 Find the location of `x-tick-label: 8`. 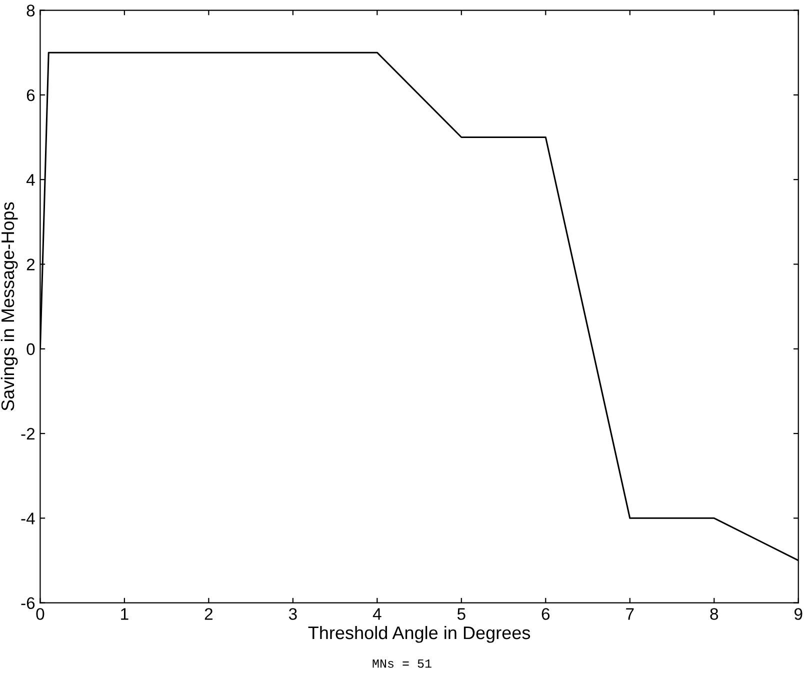

x-tick-label: 8 is located at coordinates (714, 614).